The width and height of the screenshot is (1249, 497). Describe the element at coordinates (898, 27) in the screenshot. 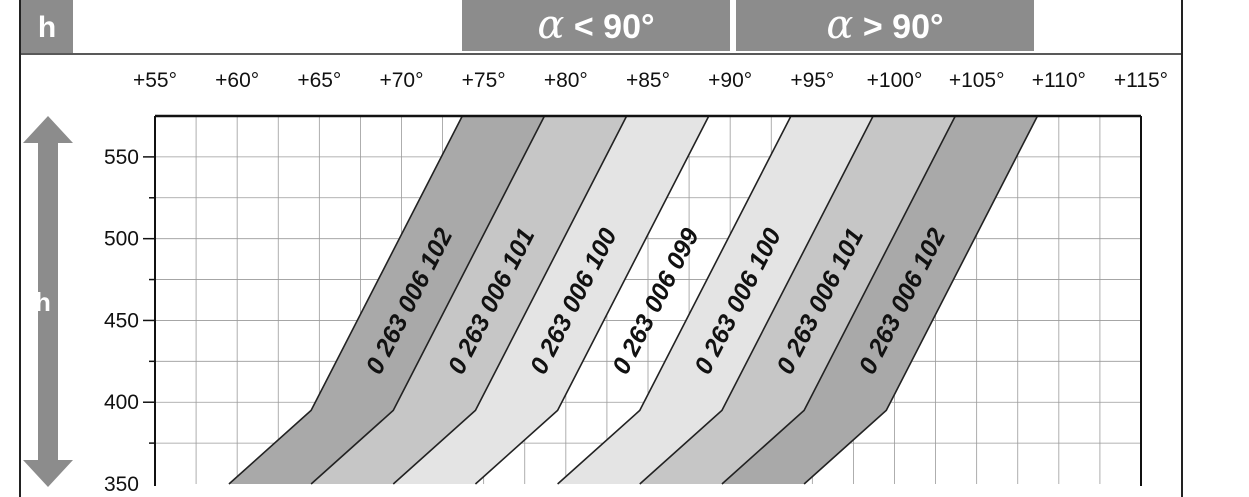

I see `alpha-greater-label: > 90°` at that location.